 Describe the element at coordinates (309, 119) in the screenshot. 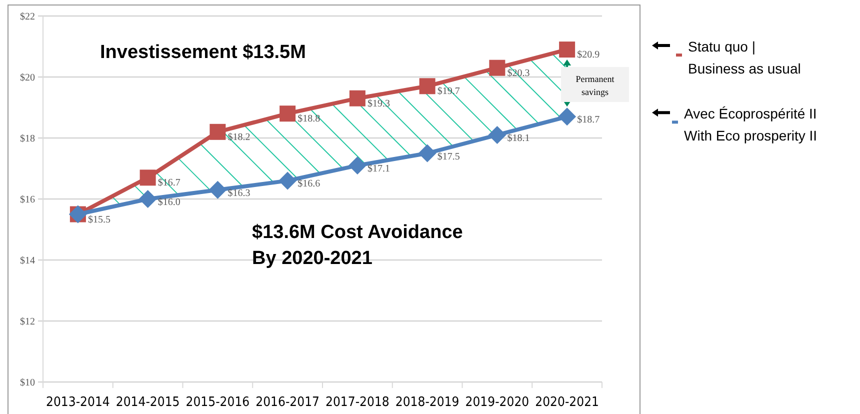

I see `data-label: $18.8` at that location.